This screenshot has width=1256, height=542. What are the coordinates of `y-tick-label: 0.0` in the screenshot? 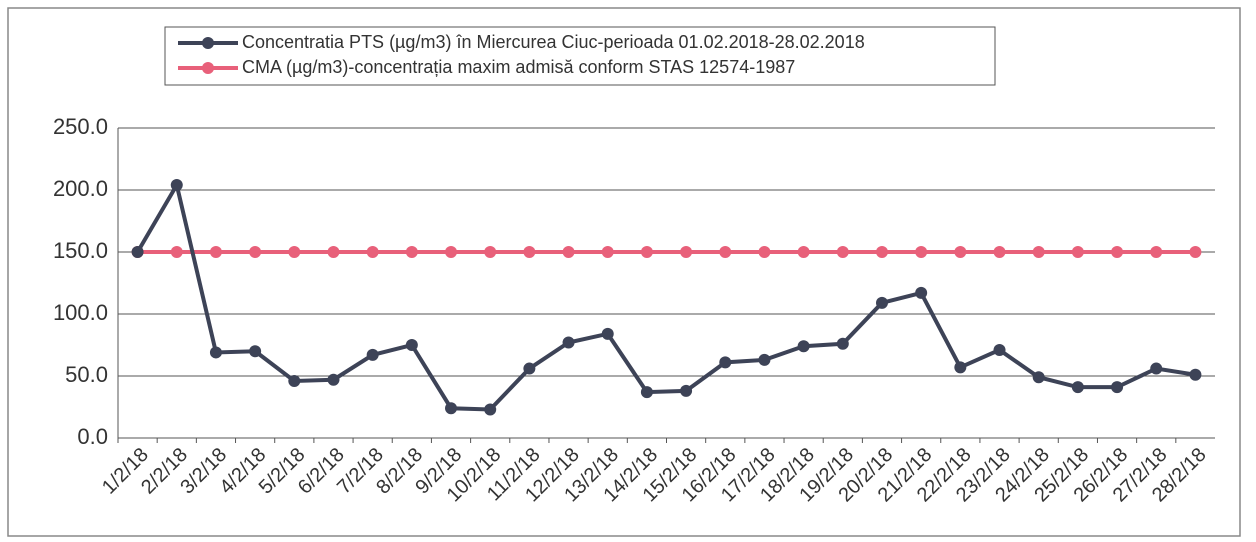 It's located at (92, 436).